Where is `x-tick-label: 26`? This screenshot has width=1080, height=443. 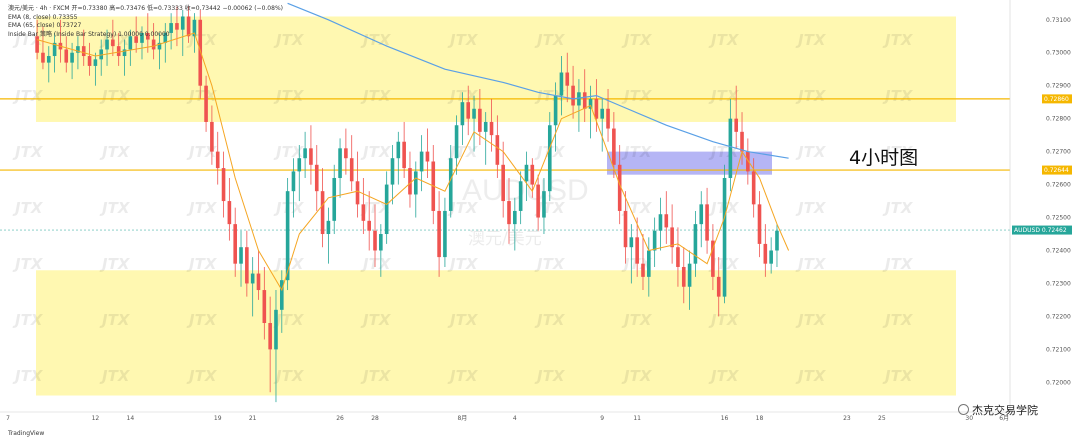 x-tick-label: 26 is located at coordinates (340, 418).